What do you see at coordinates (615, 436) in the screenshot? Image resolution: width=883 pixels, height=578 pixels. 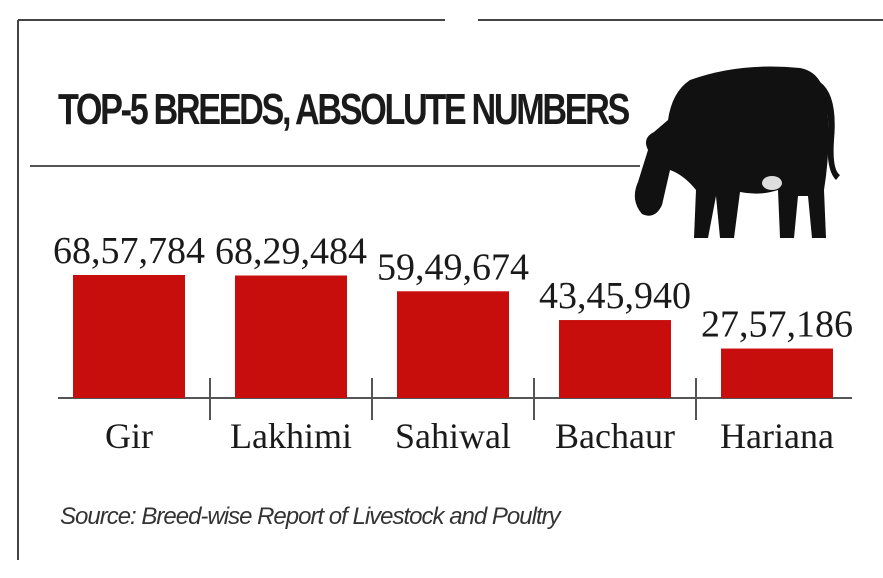 I see `x-tick-label: Bachaur` at bounding box center [615, 436].